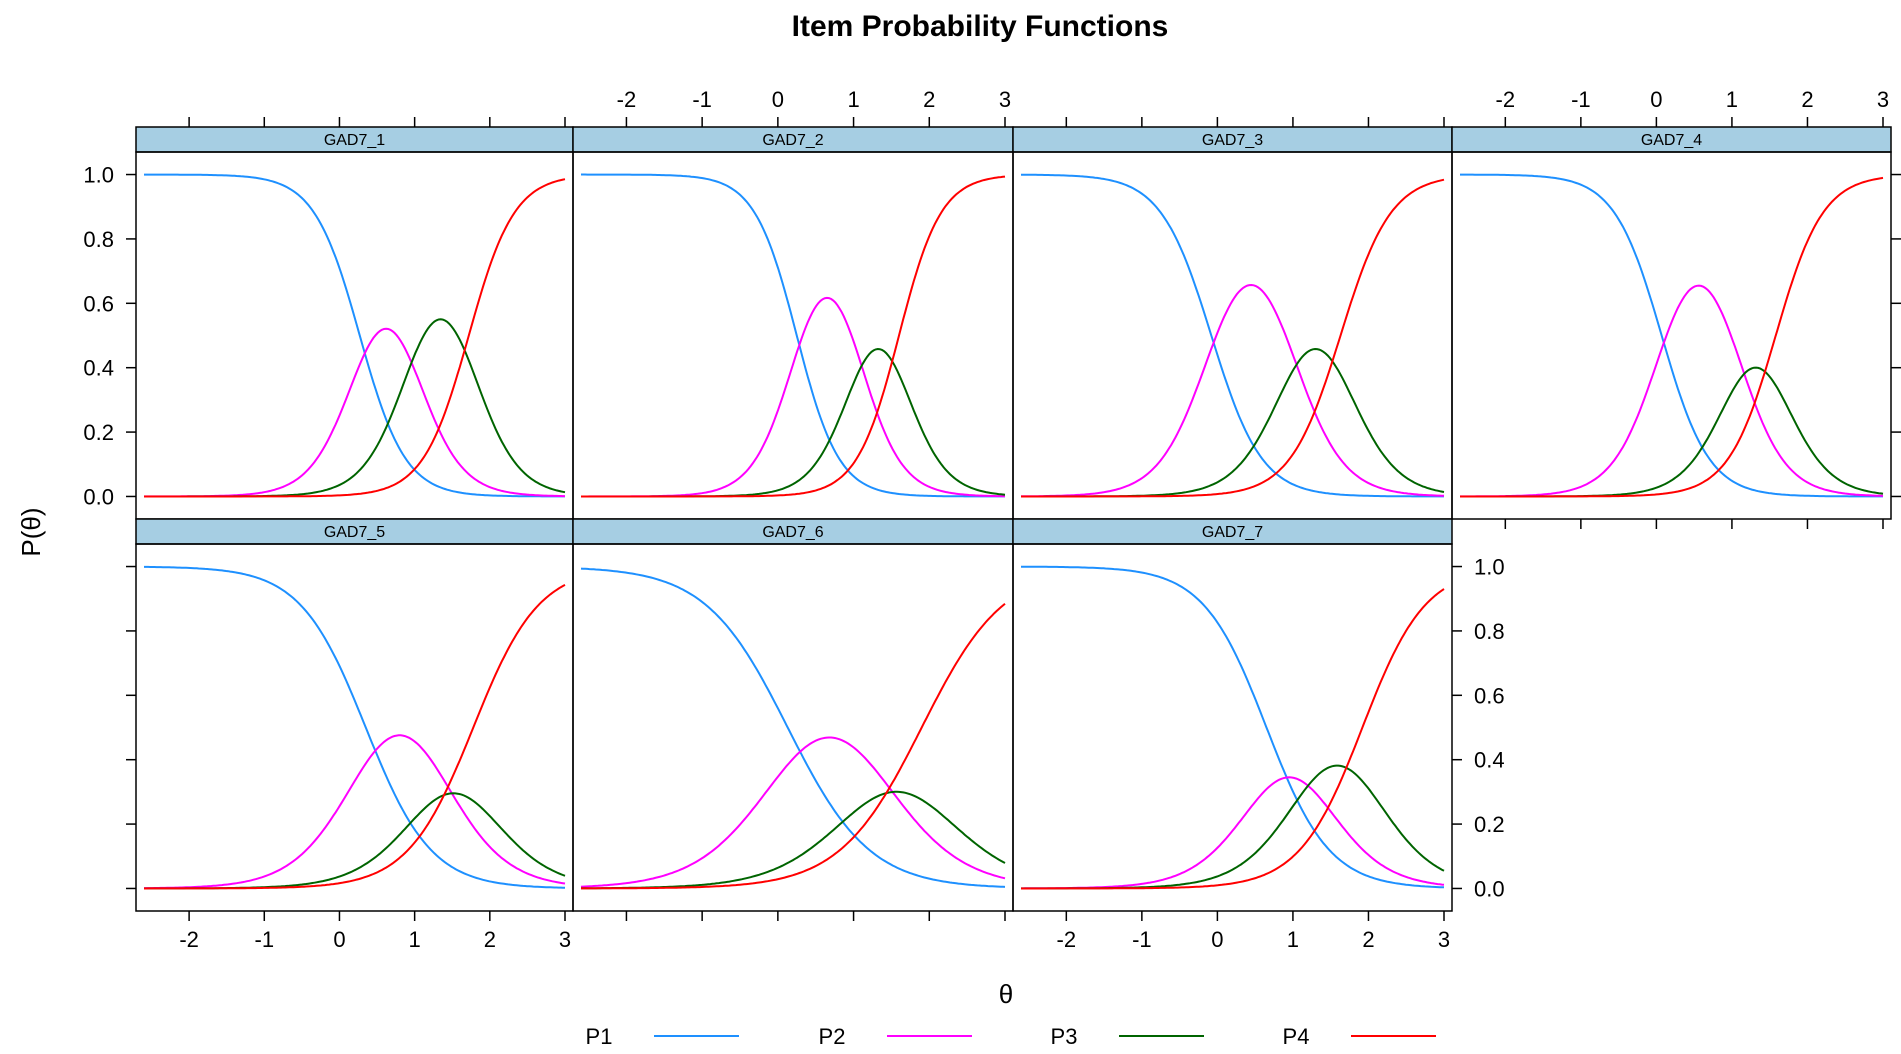  What do you see at coordinates (980, 26) in the screenshot?
I see `chart-title: Item Probability Functions` at bounding box center [980, 26].